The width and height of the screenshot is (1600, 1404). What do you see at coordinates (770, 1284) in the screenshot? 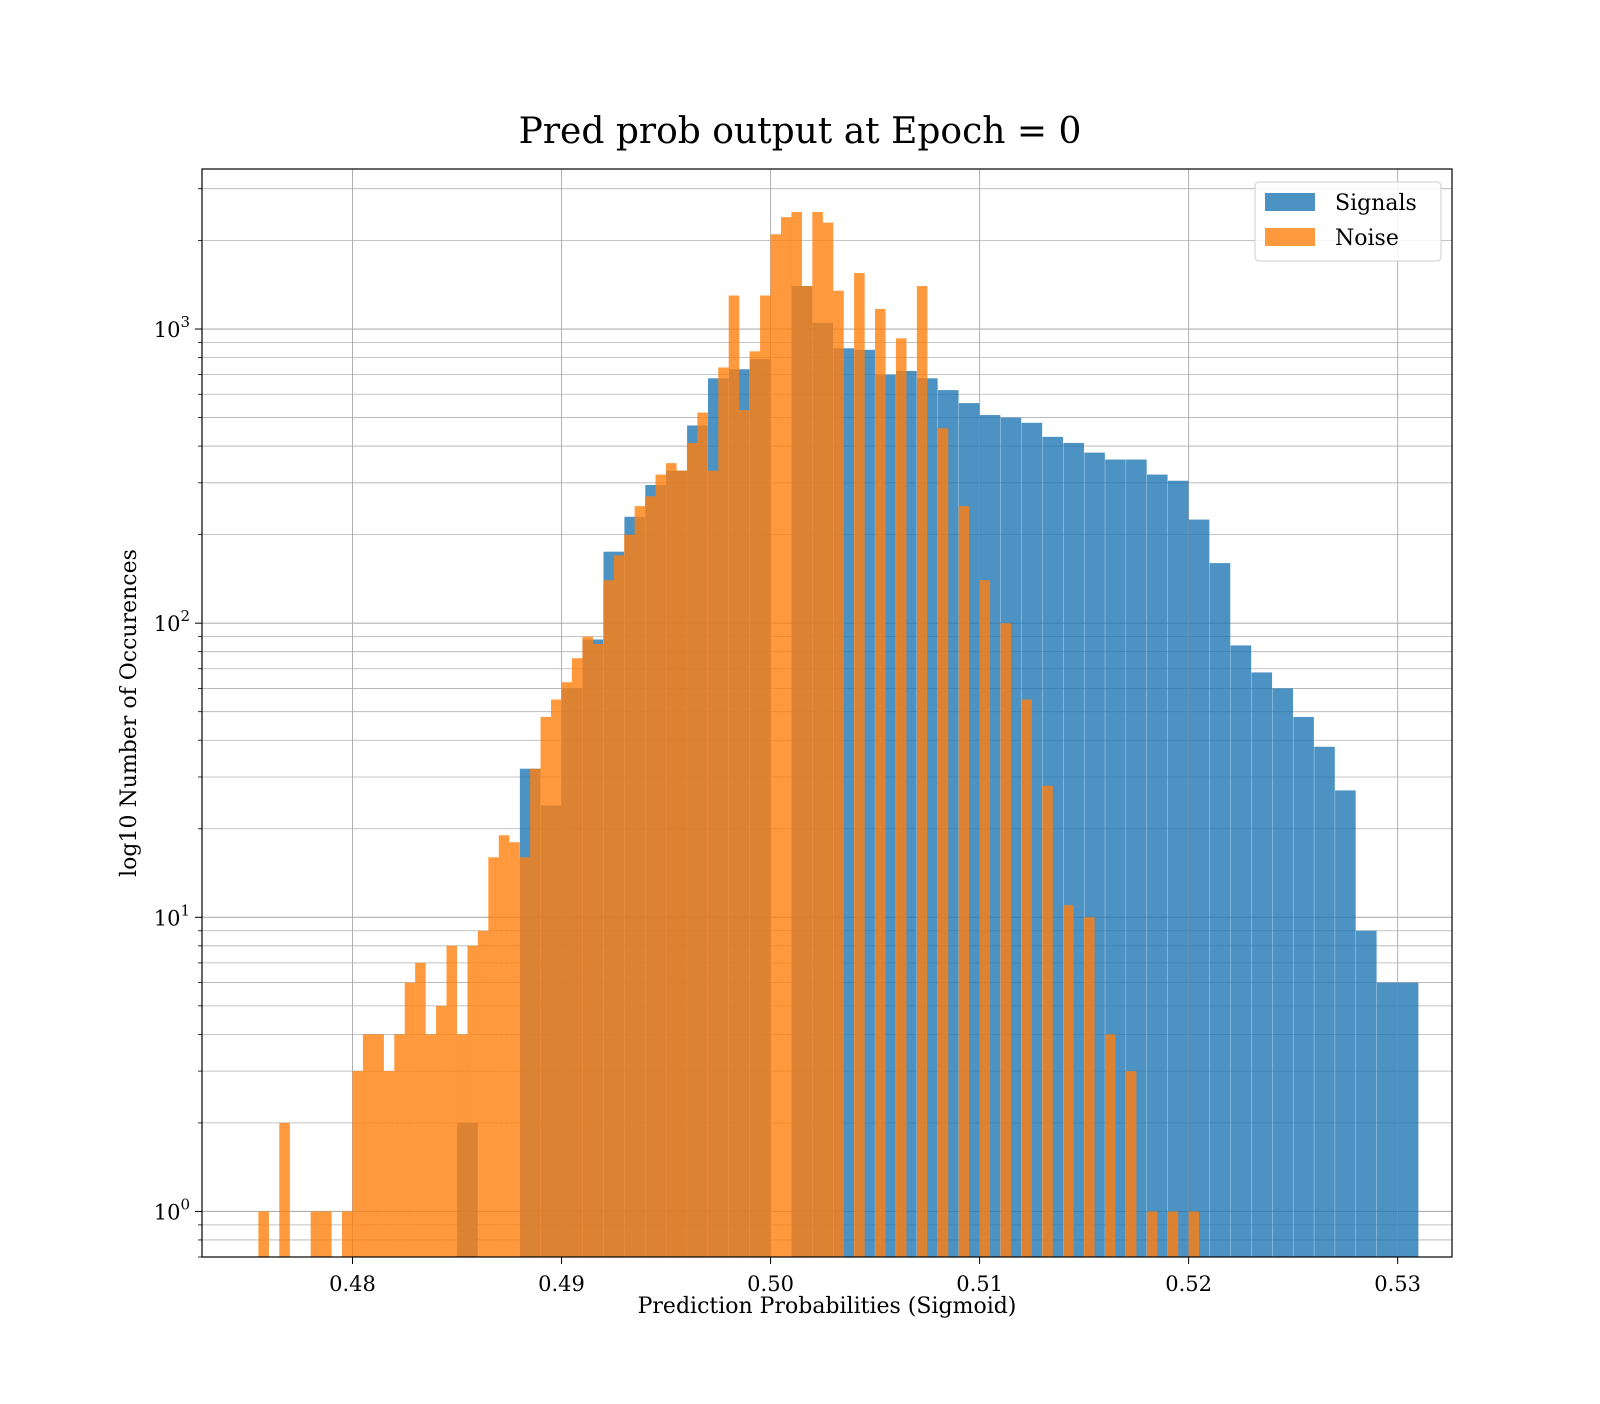
I see `x-tick-label: 0.50` at bounding box center [770, 1284].